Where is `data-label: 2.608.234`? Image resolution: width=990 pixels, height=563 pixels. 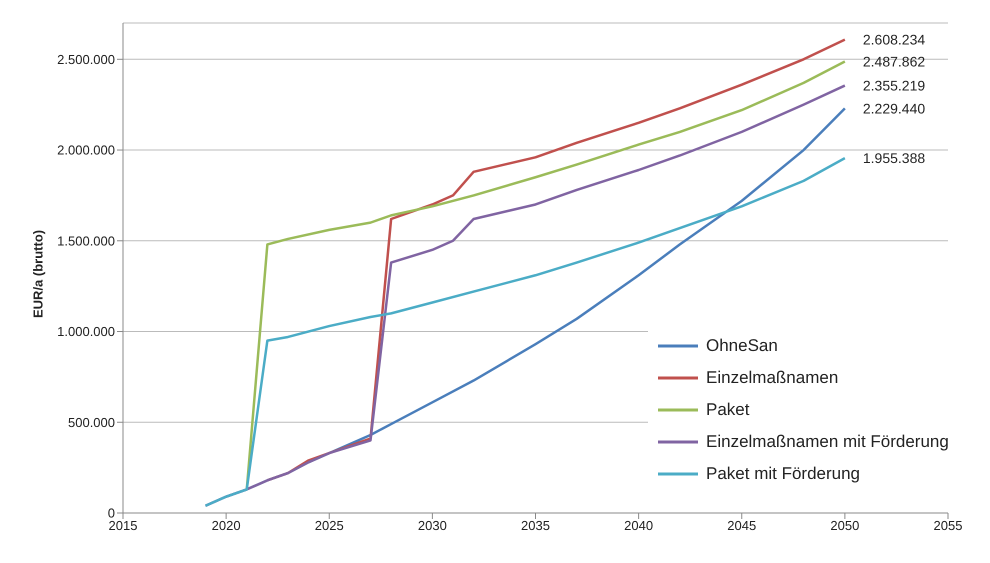
data-label: 2.608.234 is located at coordinates (894, 40).